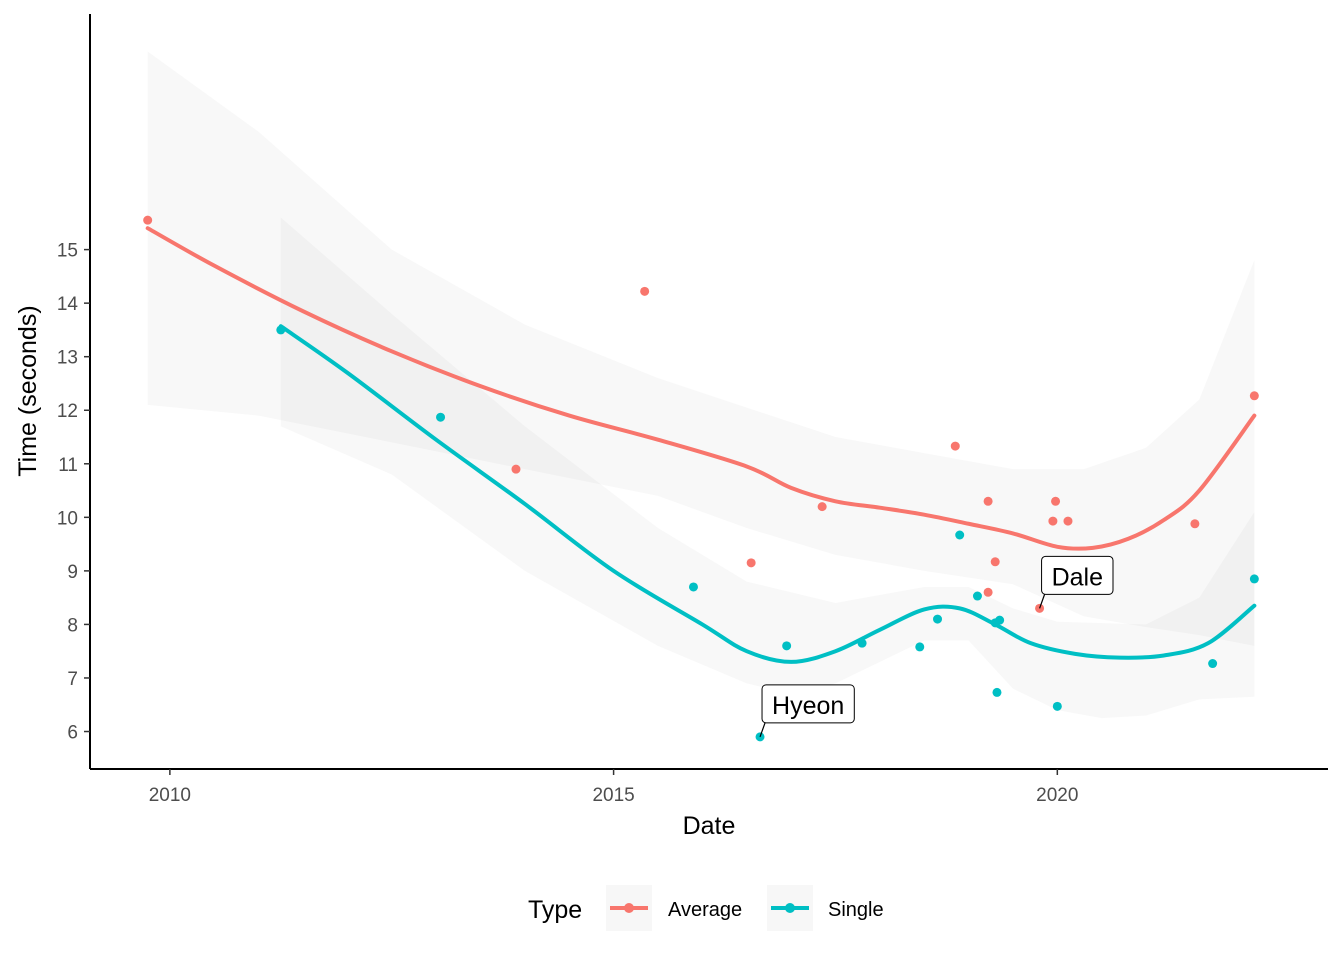 This screenshot has height=960, width=1344. I want to click on legend-label-single: Single, so click(856, 910).